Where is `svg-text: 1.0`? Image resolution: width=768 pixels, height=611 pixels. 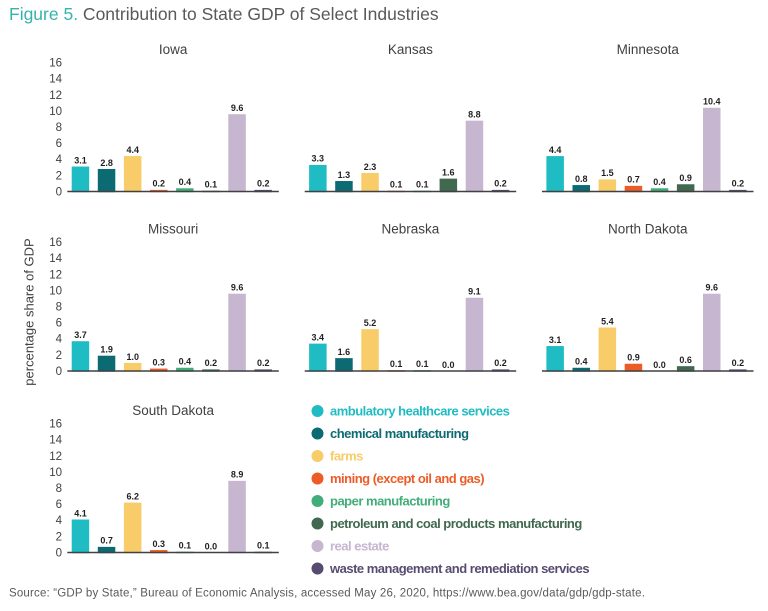 svg-text: 1.0 is located at coordinates (132, 357).